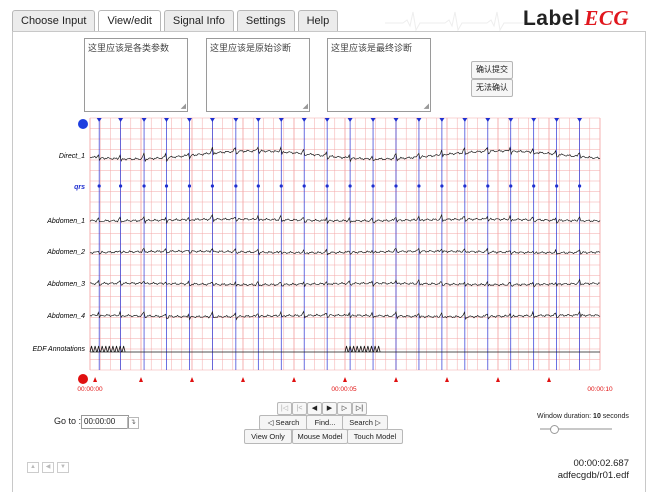  Describe the element at coordinates (299, 408) in the screenshot. I see `prev-page-button: |<` at that location.